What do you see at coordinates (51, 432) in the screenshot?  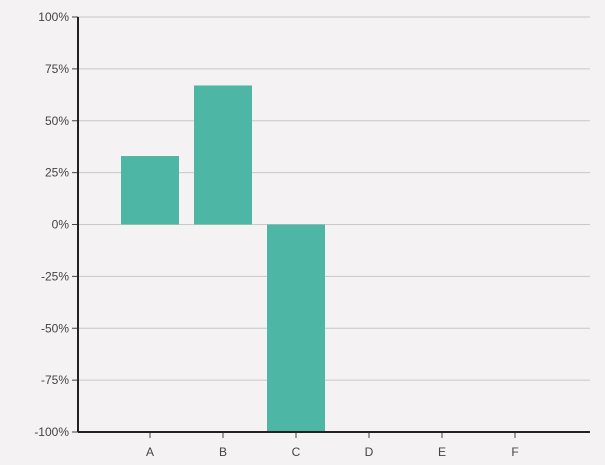 I see `y-tick-label: -100%` at bounding box center [51, 432].